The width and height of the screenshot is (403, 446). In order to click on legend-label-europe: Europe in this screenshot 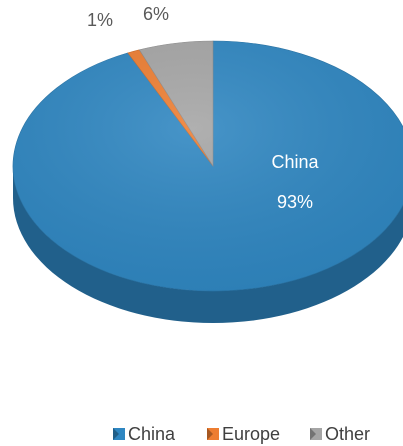, I will do `click(251, 434)`.